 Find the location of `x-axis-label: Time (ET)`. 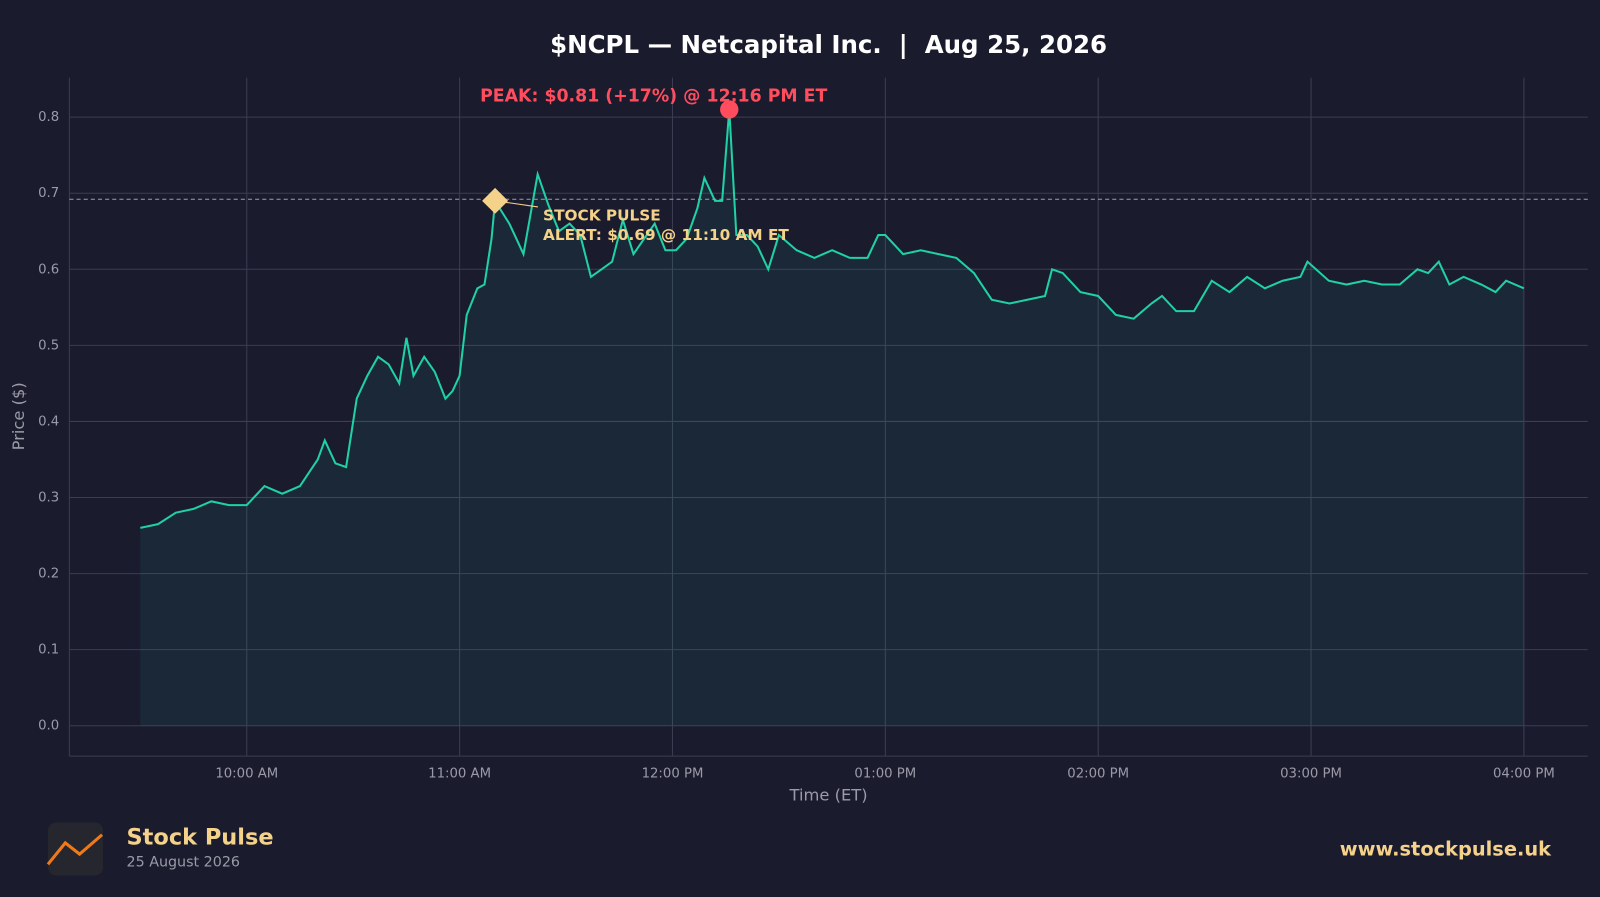

x-axis-label: Time (ET) is located at coordinates (828, 794).